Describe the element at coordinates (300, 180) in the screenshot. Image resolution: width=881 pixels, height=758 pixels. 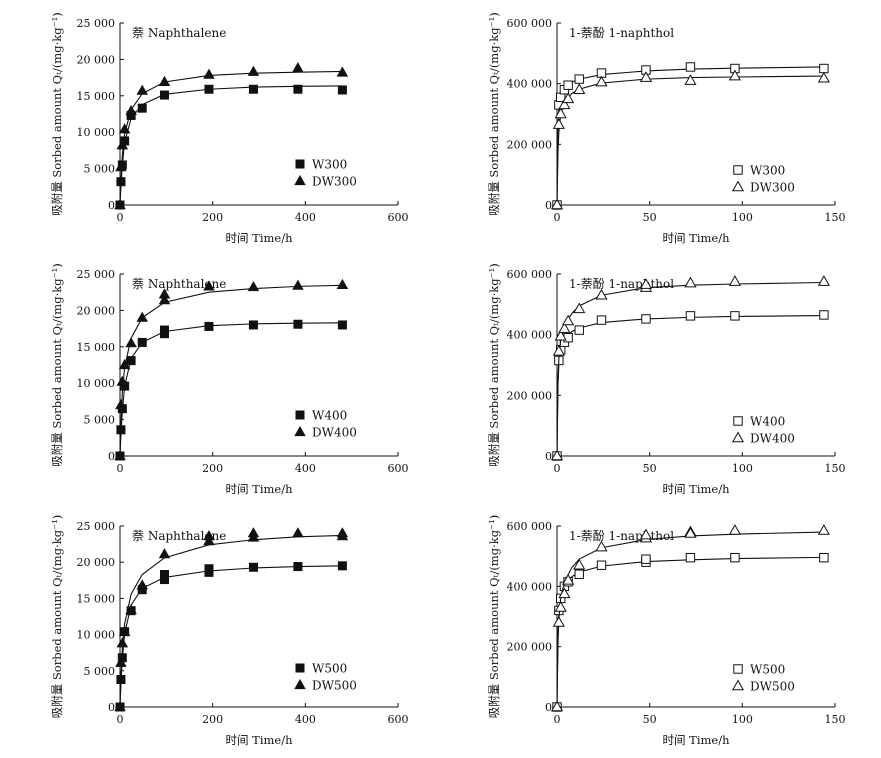
I see `legend-marker-DW300` at that location.